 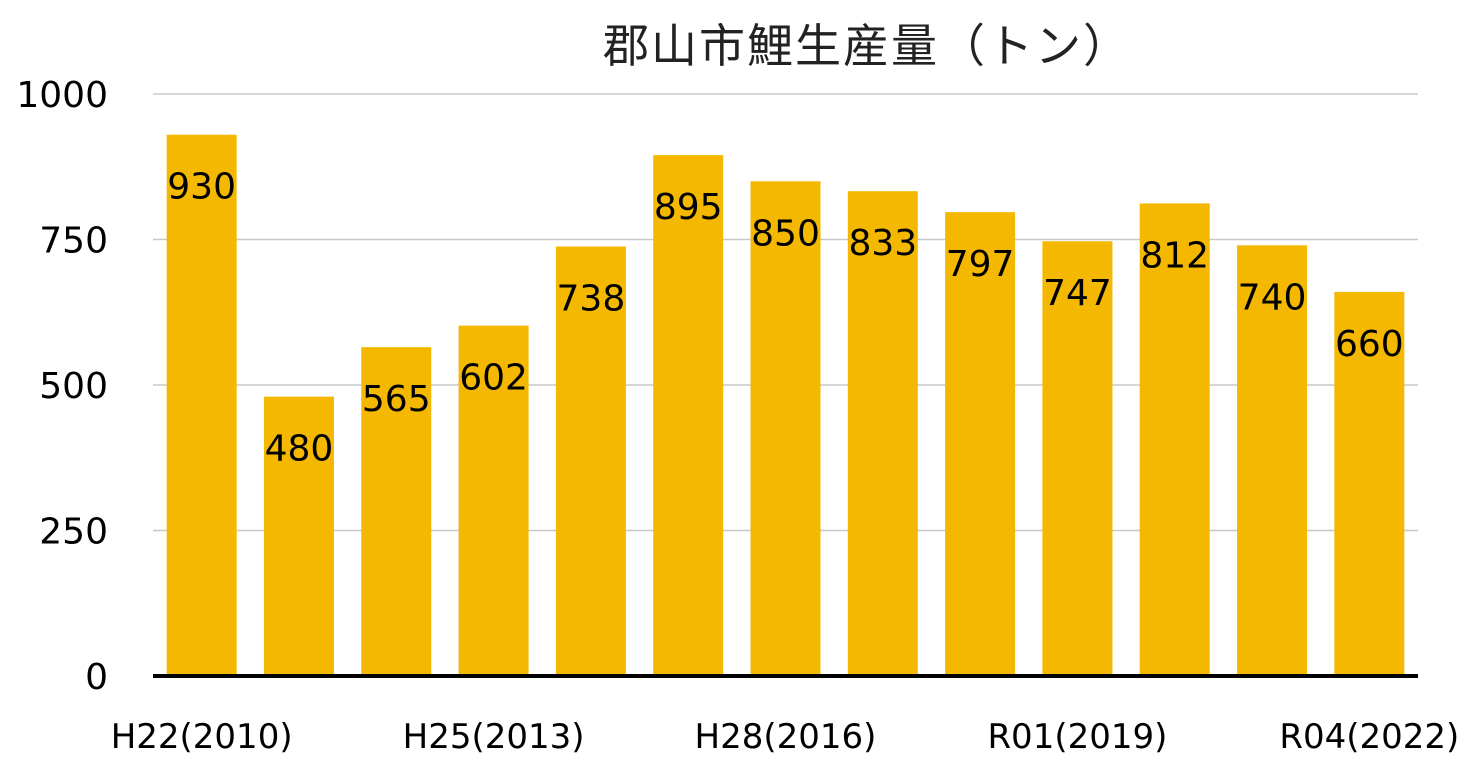 I want to click on x-tick-label: R04(2022), so click(x=1369, y=737).